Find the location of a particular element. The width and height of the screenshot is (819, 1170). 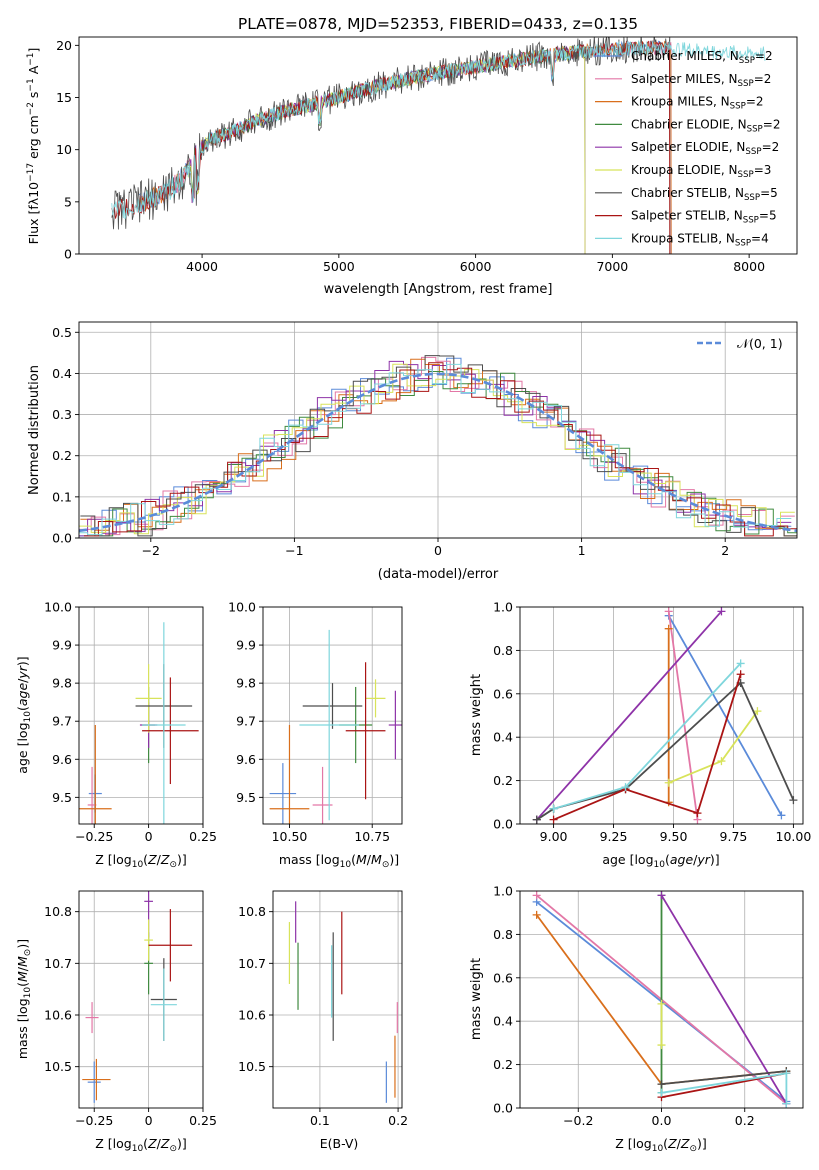

legend-label-kroupa-miles-part: =2 is located at coordinates (755, 102).